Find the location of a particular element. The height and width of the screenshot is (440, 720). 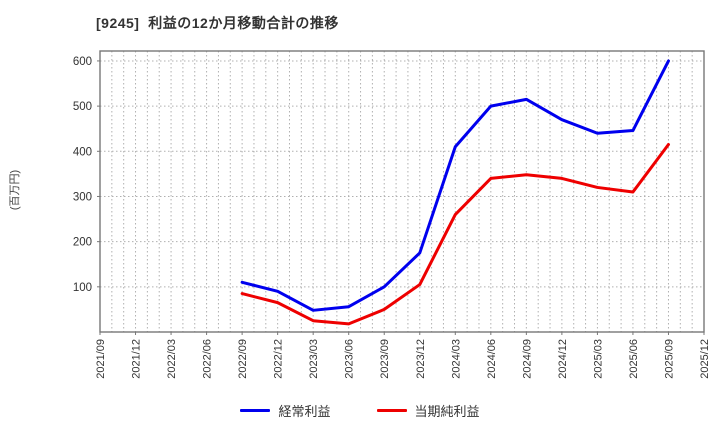

y-tick-label: 300 is located at coordinates (82, 197).